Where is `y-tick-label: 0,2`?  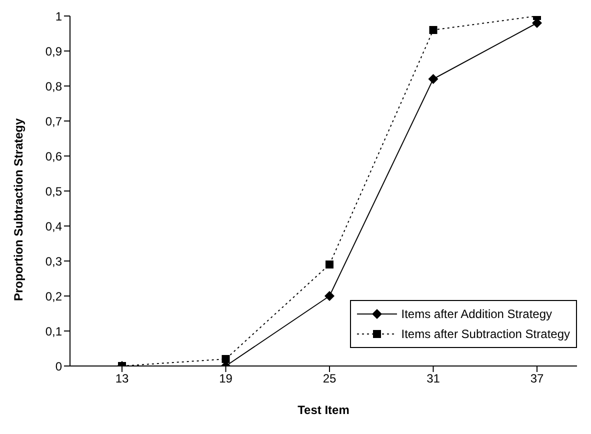
y-tick-label: 0,2 is located at coordinates (53, 296).